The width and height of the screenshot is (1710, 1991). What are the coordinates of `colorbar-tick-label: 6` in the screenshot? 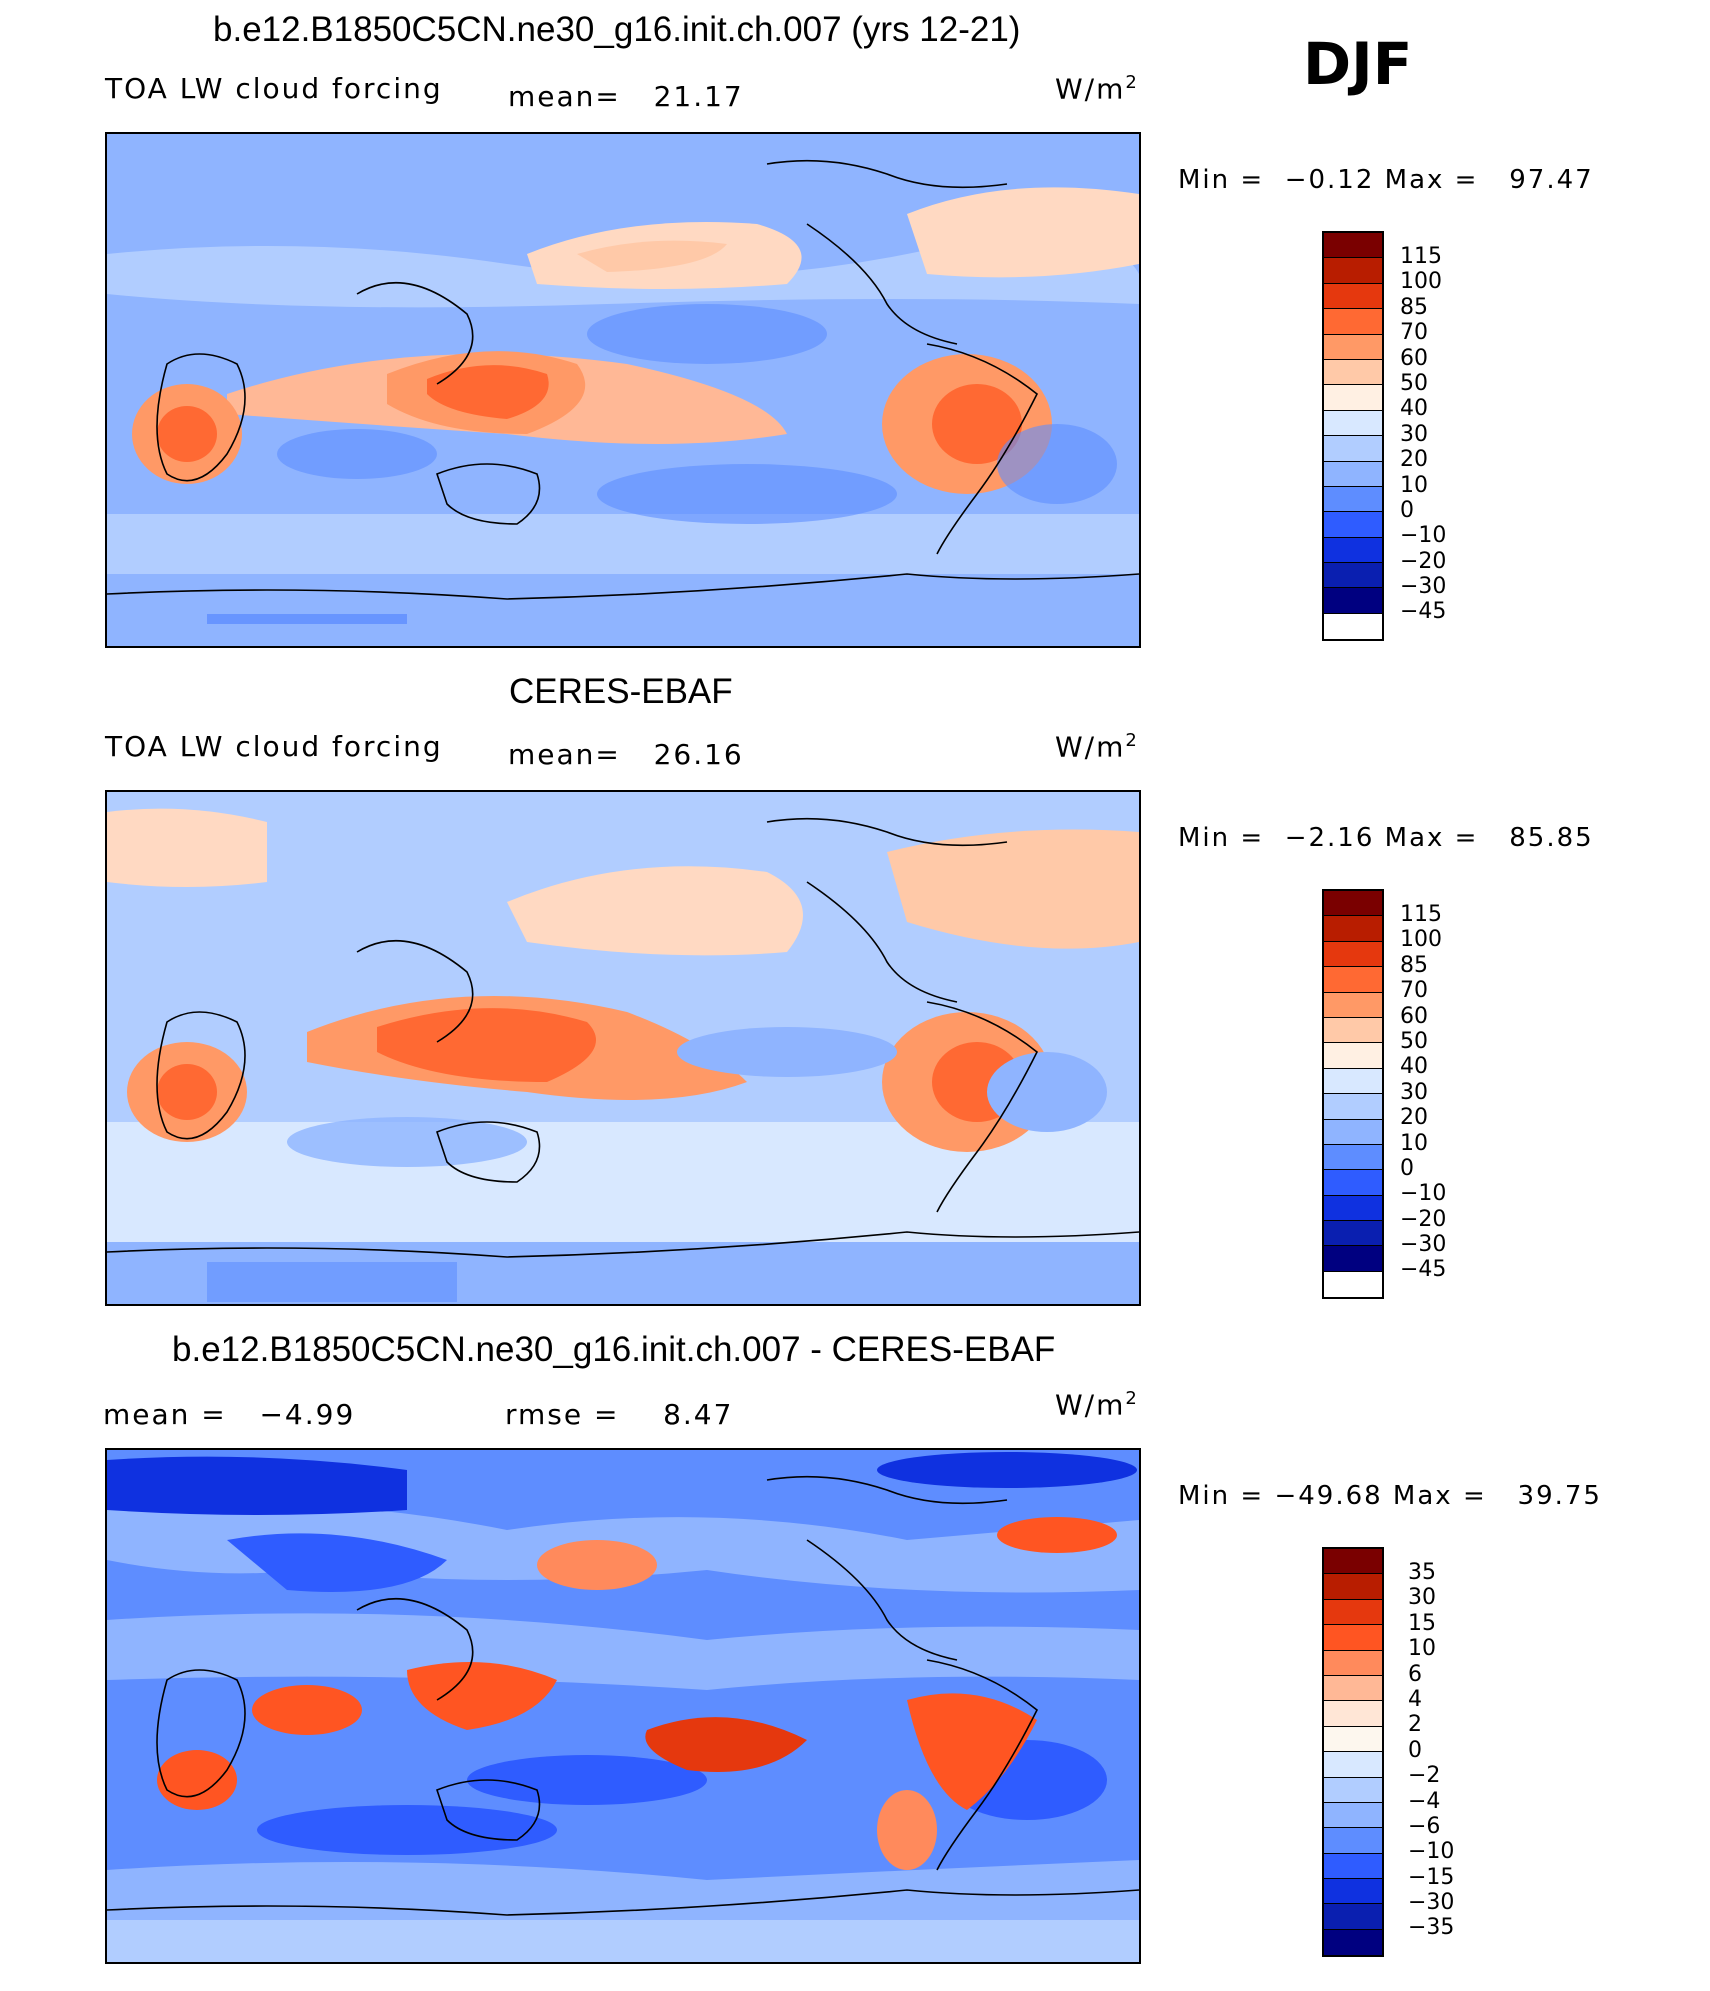 It's located at (1415, 1674).